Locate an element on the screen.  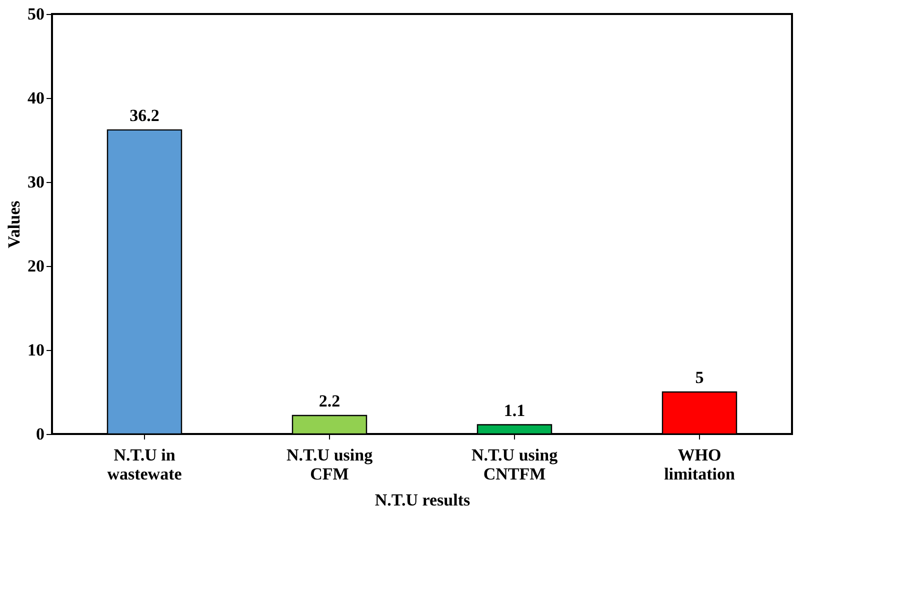
y-tick-label: 40 is located at coordinates (36, 98).